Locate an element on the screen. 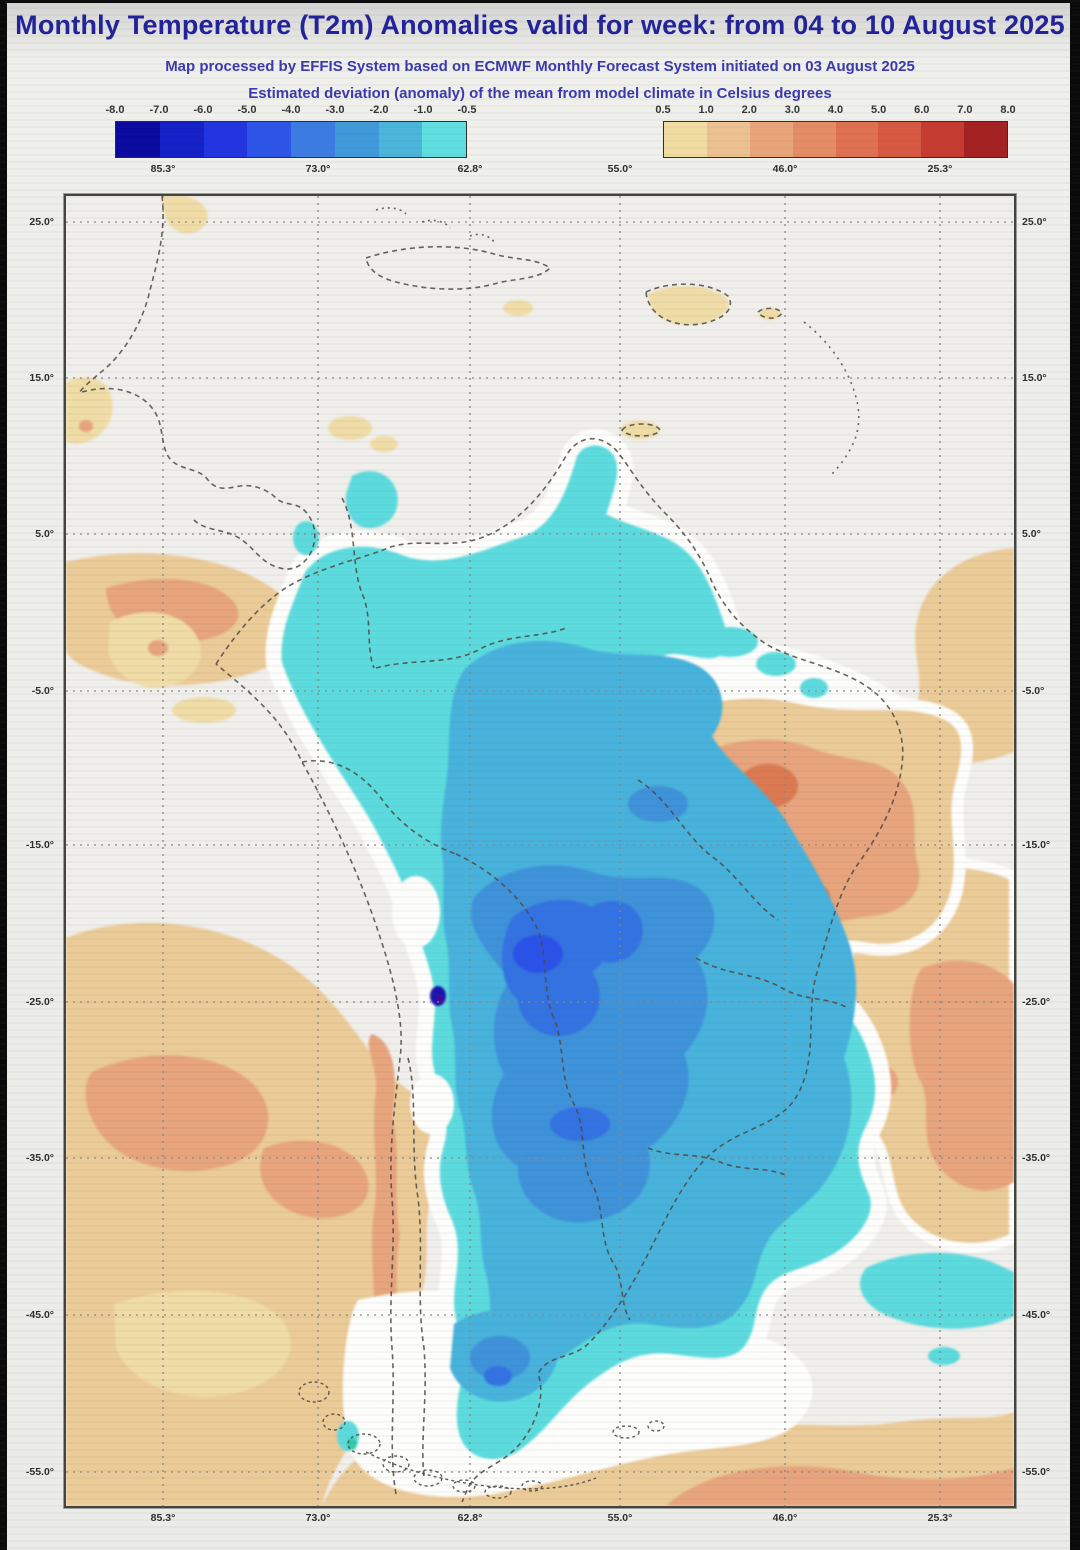  patch-yucatan-warm is located at coordinates (185, 215).